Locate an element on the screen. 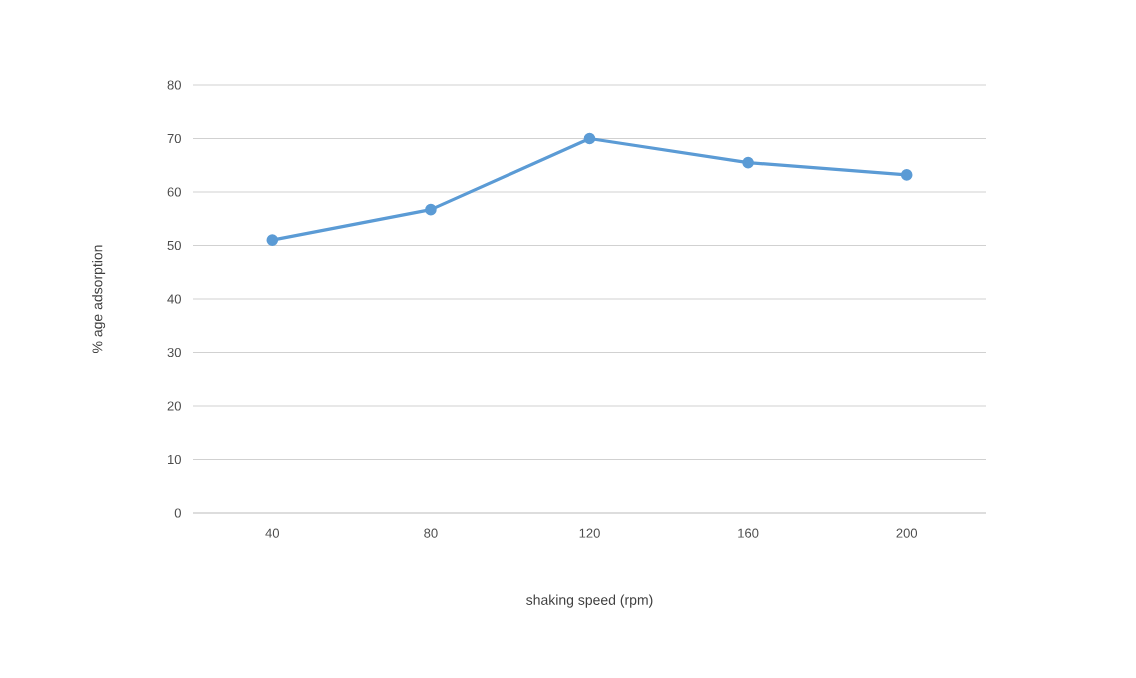 This screenshot has width=1136, height=678. x-axis-title: shaking speed (rpm) is located at coordinates (589, 601).